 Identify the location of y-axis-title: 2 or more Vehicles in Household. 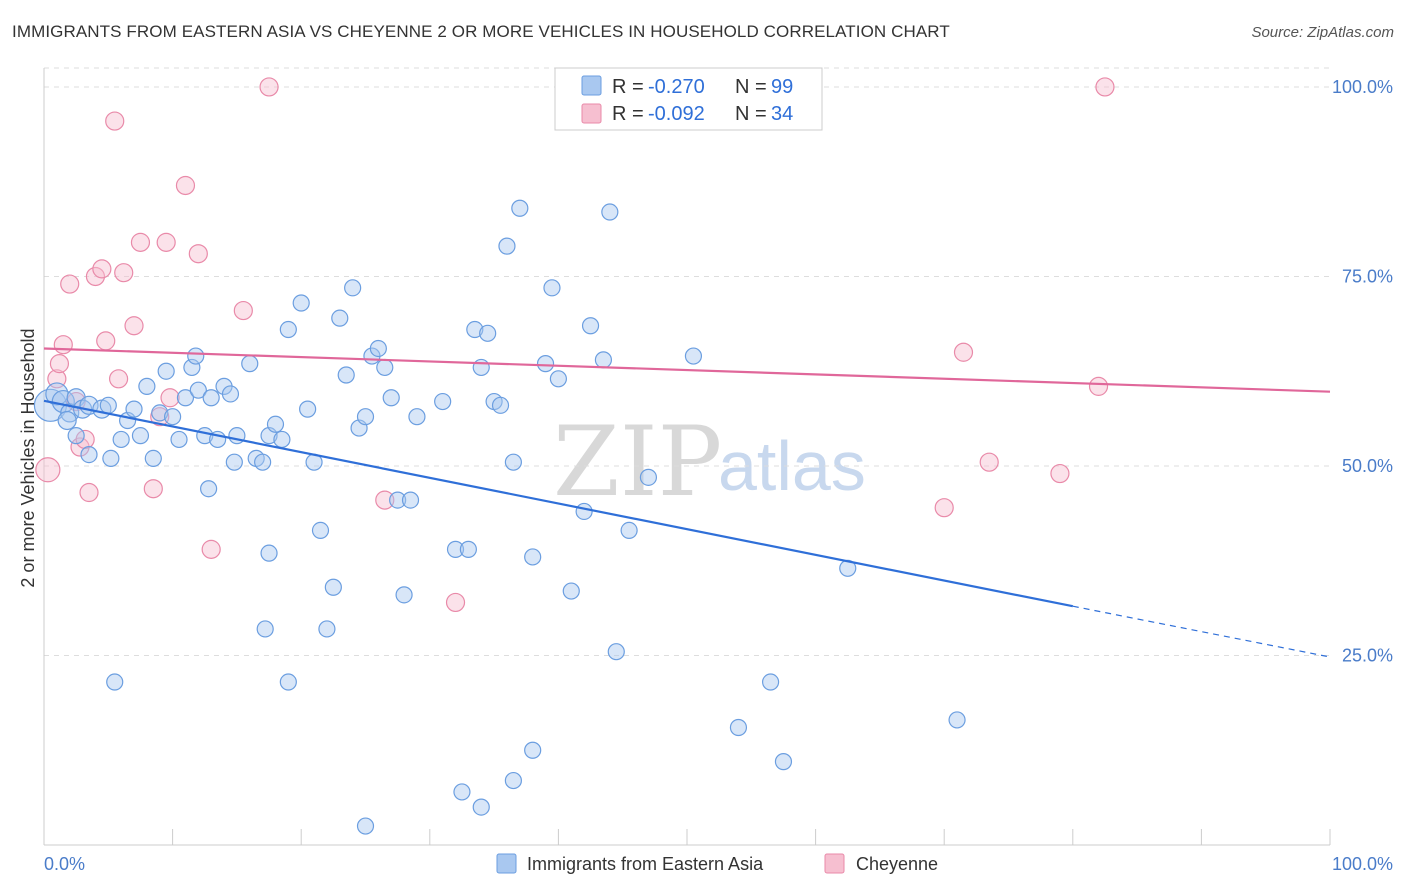
(28, 457).